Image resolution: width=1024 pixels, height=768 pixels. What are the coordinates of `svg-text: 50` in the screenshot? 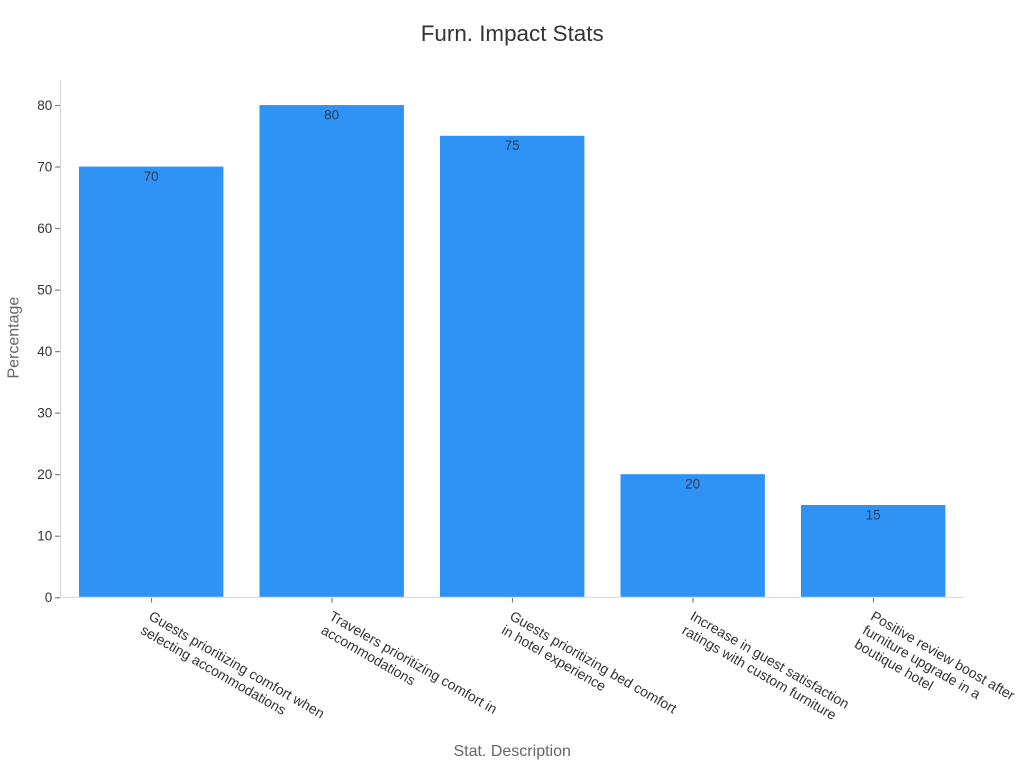 It's located at (44, 289).